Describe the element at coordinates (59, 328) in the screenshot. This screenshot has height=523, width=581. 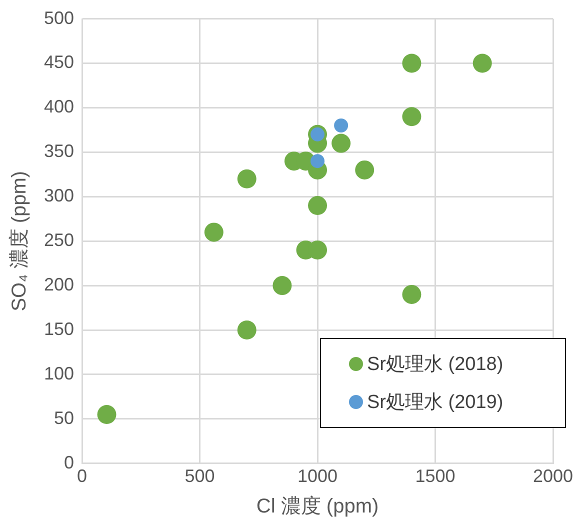
I see `y-tick-label: 150` at that location.